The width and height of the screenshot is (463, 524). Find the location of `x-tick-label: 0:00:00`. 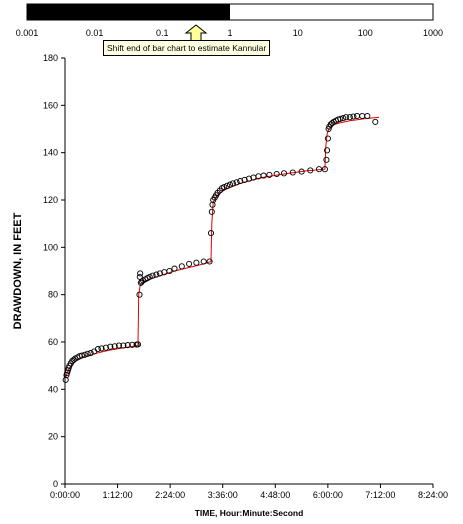

x-tick-label: 0:00:00 is located at coordinates (65, 495).